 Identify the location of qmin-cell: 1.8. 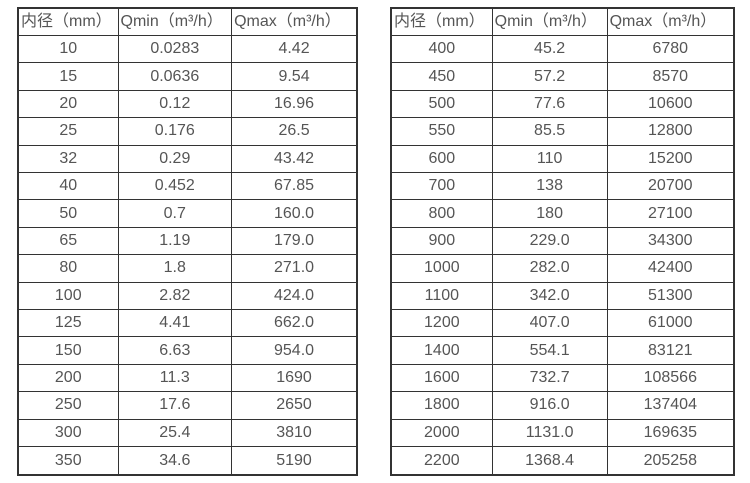
(175, 268).